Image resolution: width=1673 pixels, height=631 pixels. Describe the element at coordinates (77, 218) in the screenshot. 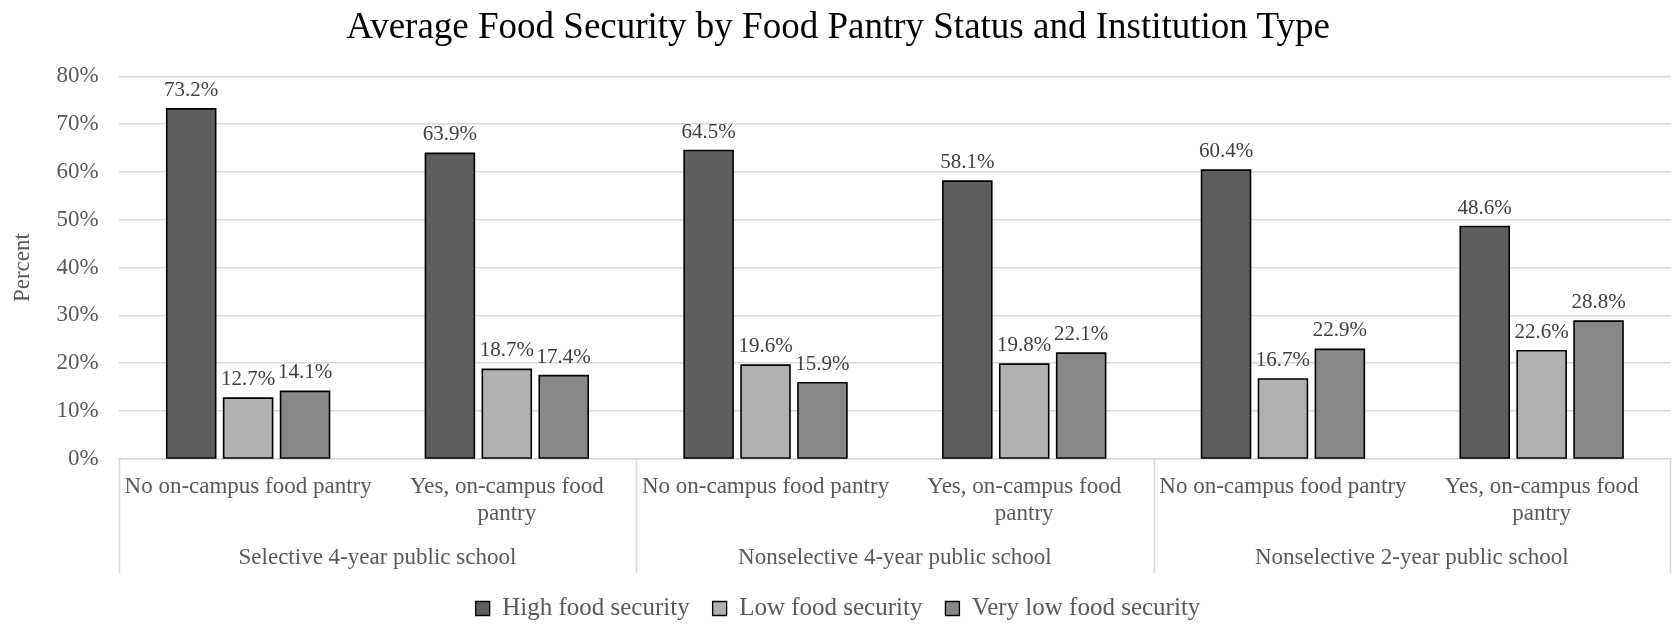

I see `y-tick-label: 50%` at that location.